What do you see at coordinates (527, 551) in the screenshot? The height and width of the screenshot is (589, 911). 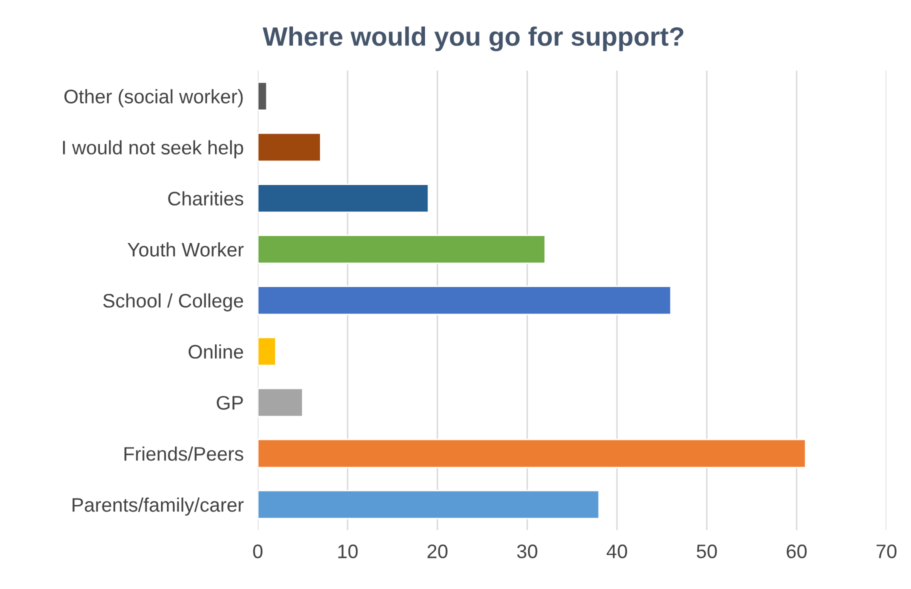 I see `x-tick-label: 30` at bounding box center [527, 551].